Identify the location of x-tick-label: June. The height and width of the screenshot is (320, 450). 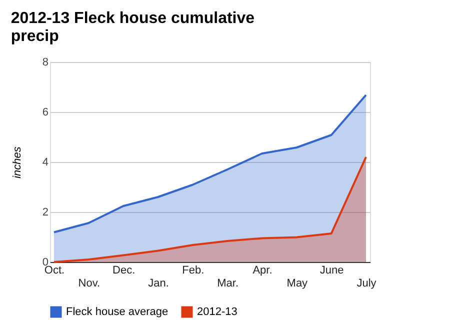
(332, 270).